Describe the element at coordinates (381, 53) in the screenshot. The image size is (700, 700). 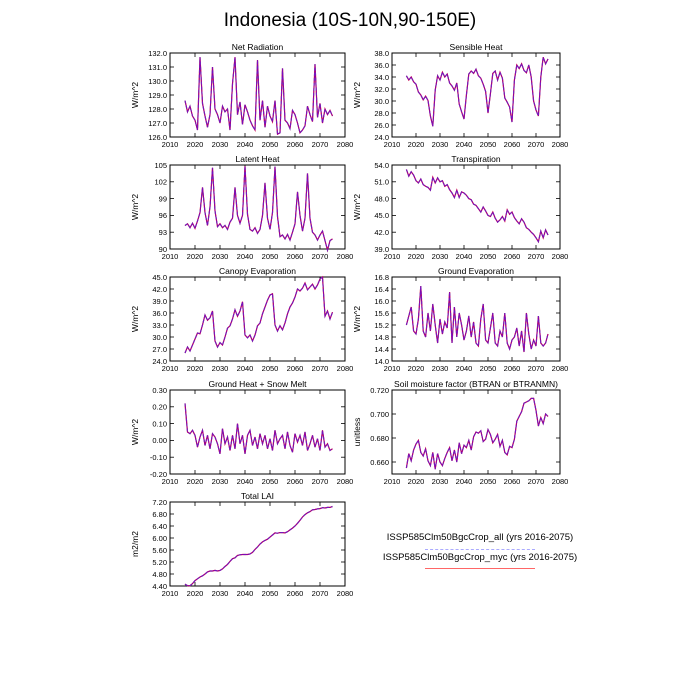
I see `y-tick-label: 38.0` at that location.